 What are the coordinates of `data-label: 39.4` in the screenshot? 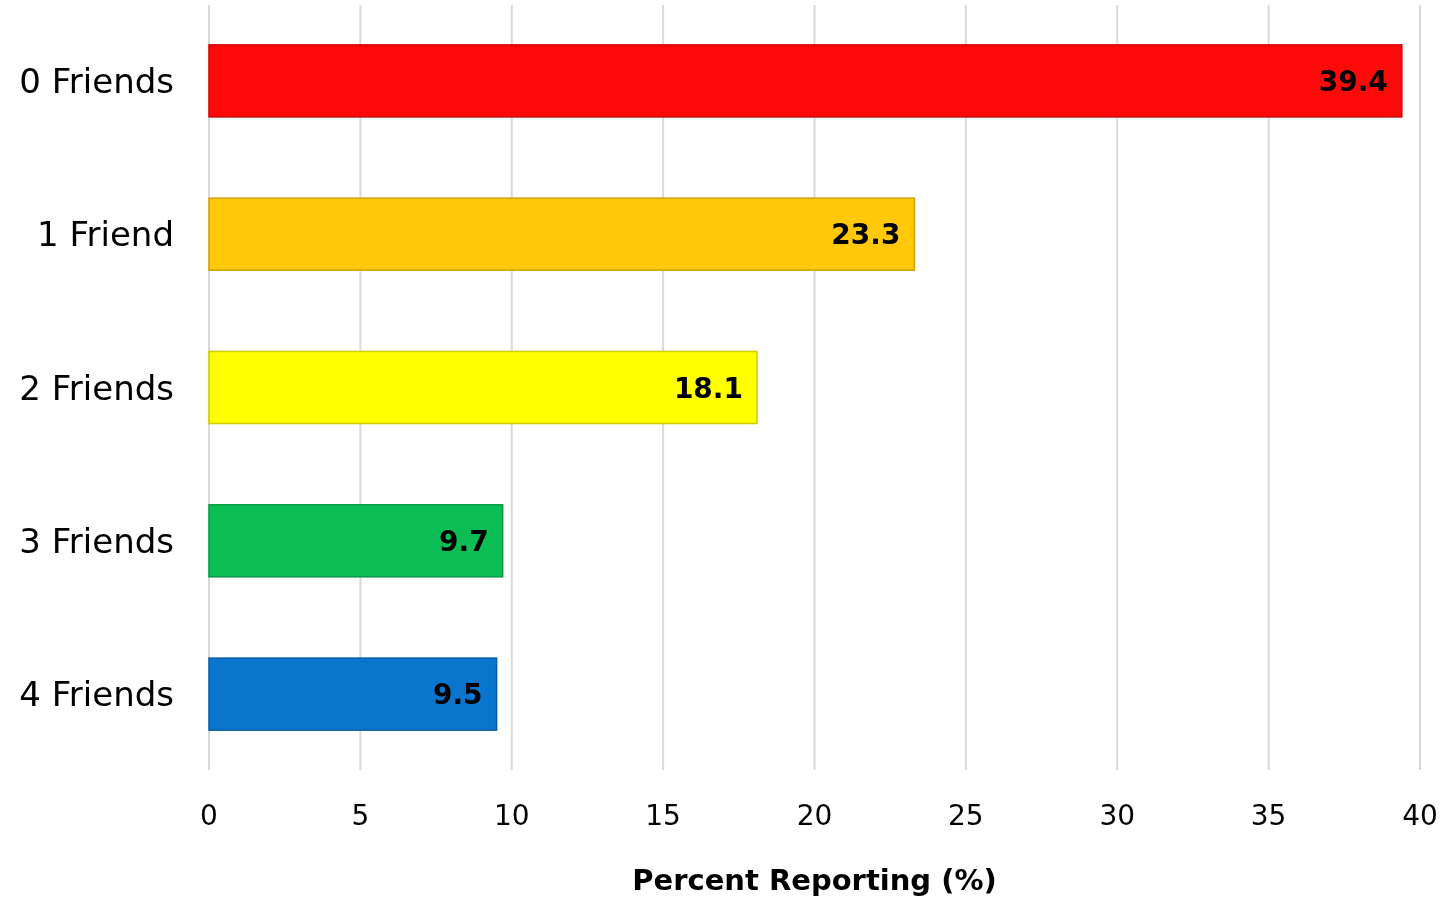 It's located at (1353, 81).